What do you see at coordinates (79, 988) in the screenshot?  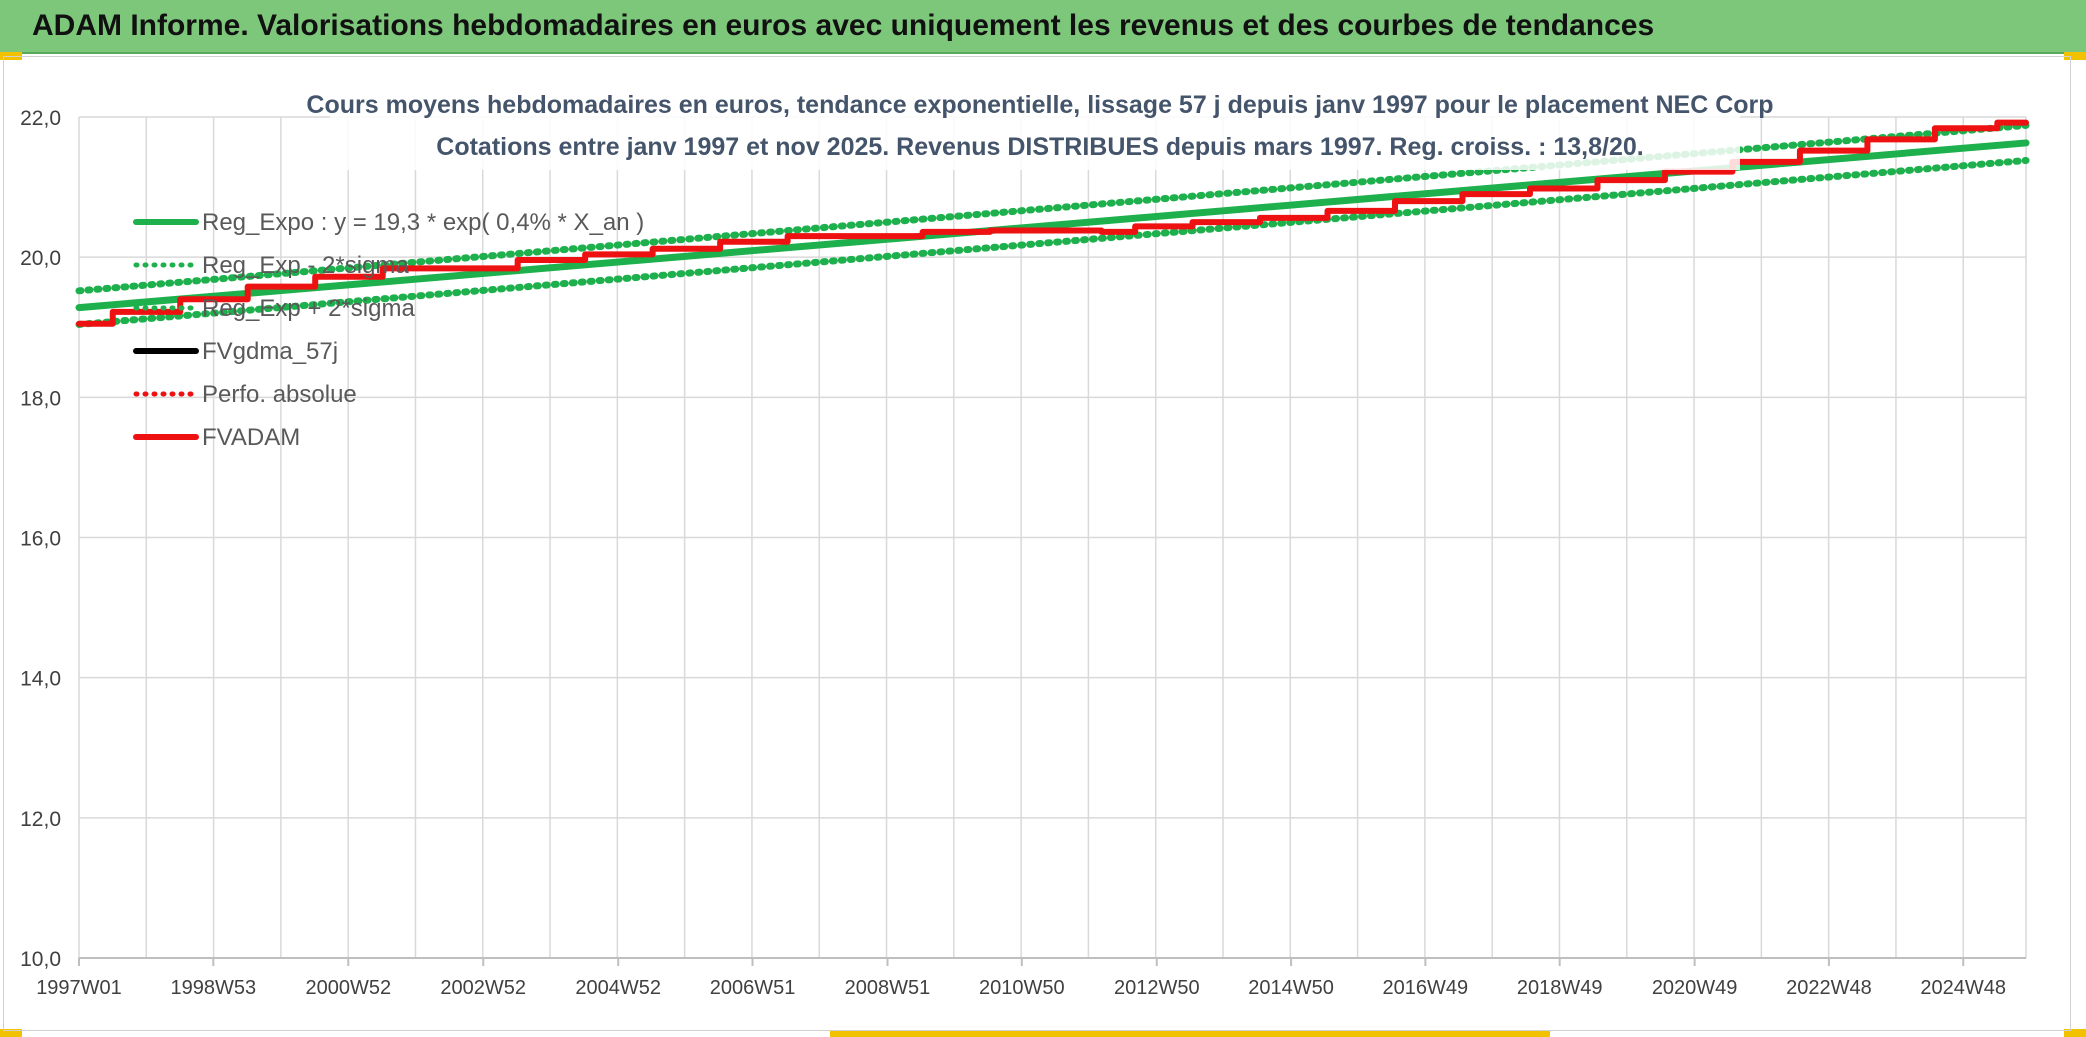 I see `x-tick-label: 1997W01` at bounding box center [79, 988].